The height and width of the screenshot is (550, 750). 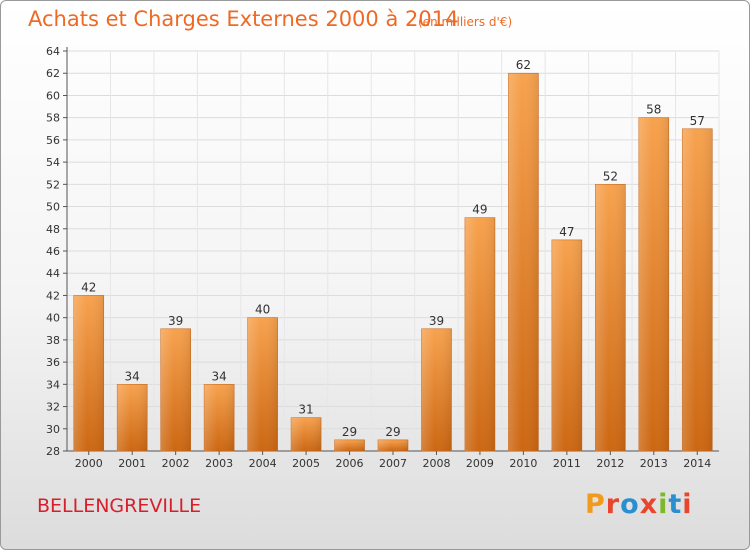 I want to click on y-tick-label: 36, so click(x=53, y=362).